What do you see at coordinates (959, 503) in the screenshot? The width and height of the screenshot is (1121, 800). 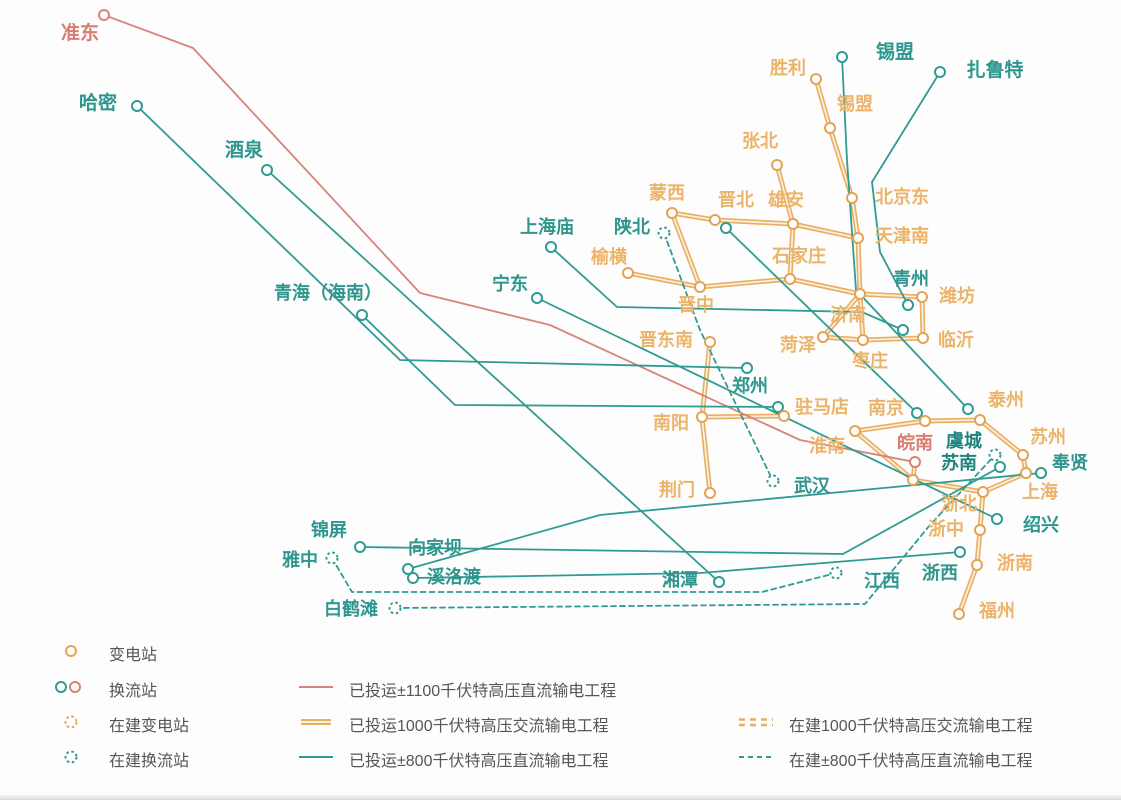 I see `station-label-浙北-40: 浙北` at bounding box center [959, 503].